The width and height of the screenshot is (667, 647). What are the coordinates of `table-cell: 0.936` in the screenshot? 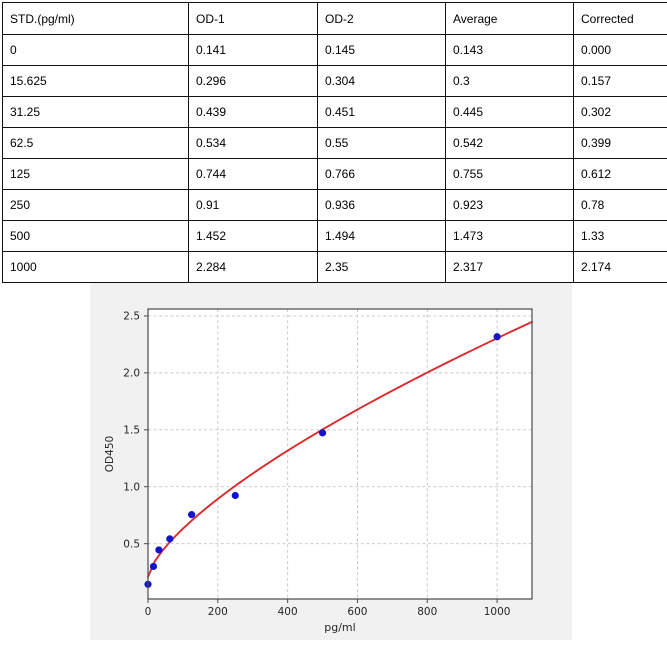 It's located at (381, 205).